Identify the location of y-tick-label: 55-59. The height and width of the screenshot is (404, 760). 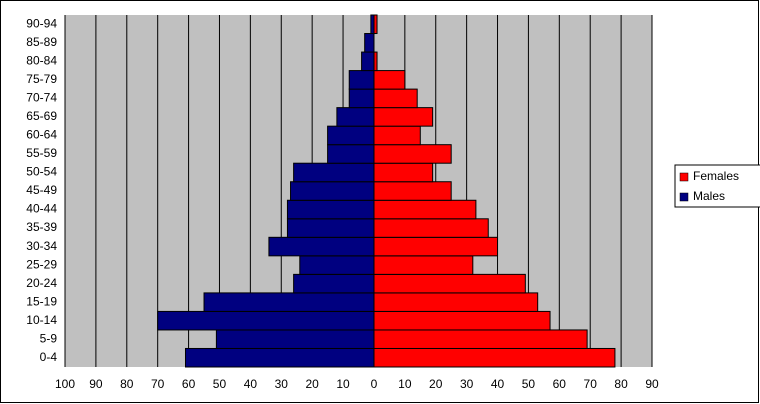
(41, 153).